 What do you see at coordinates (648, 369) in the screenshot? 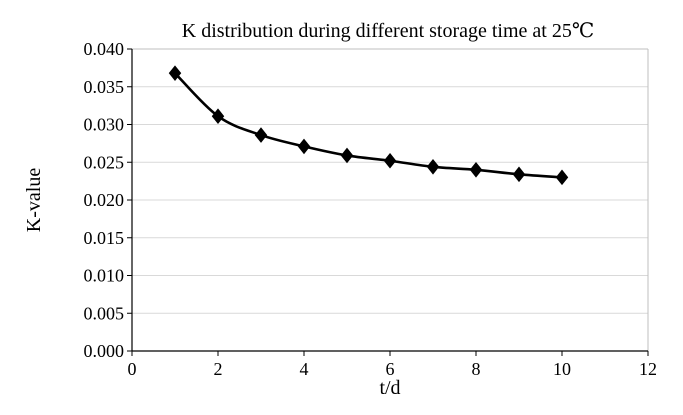
I see `x-tick-label: 12` at bounding box center [648, 369].